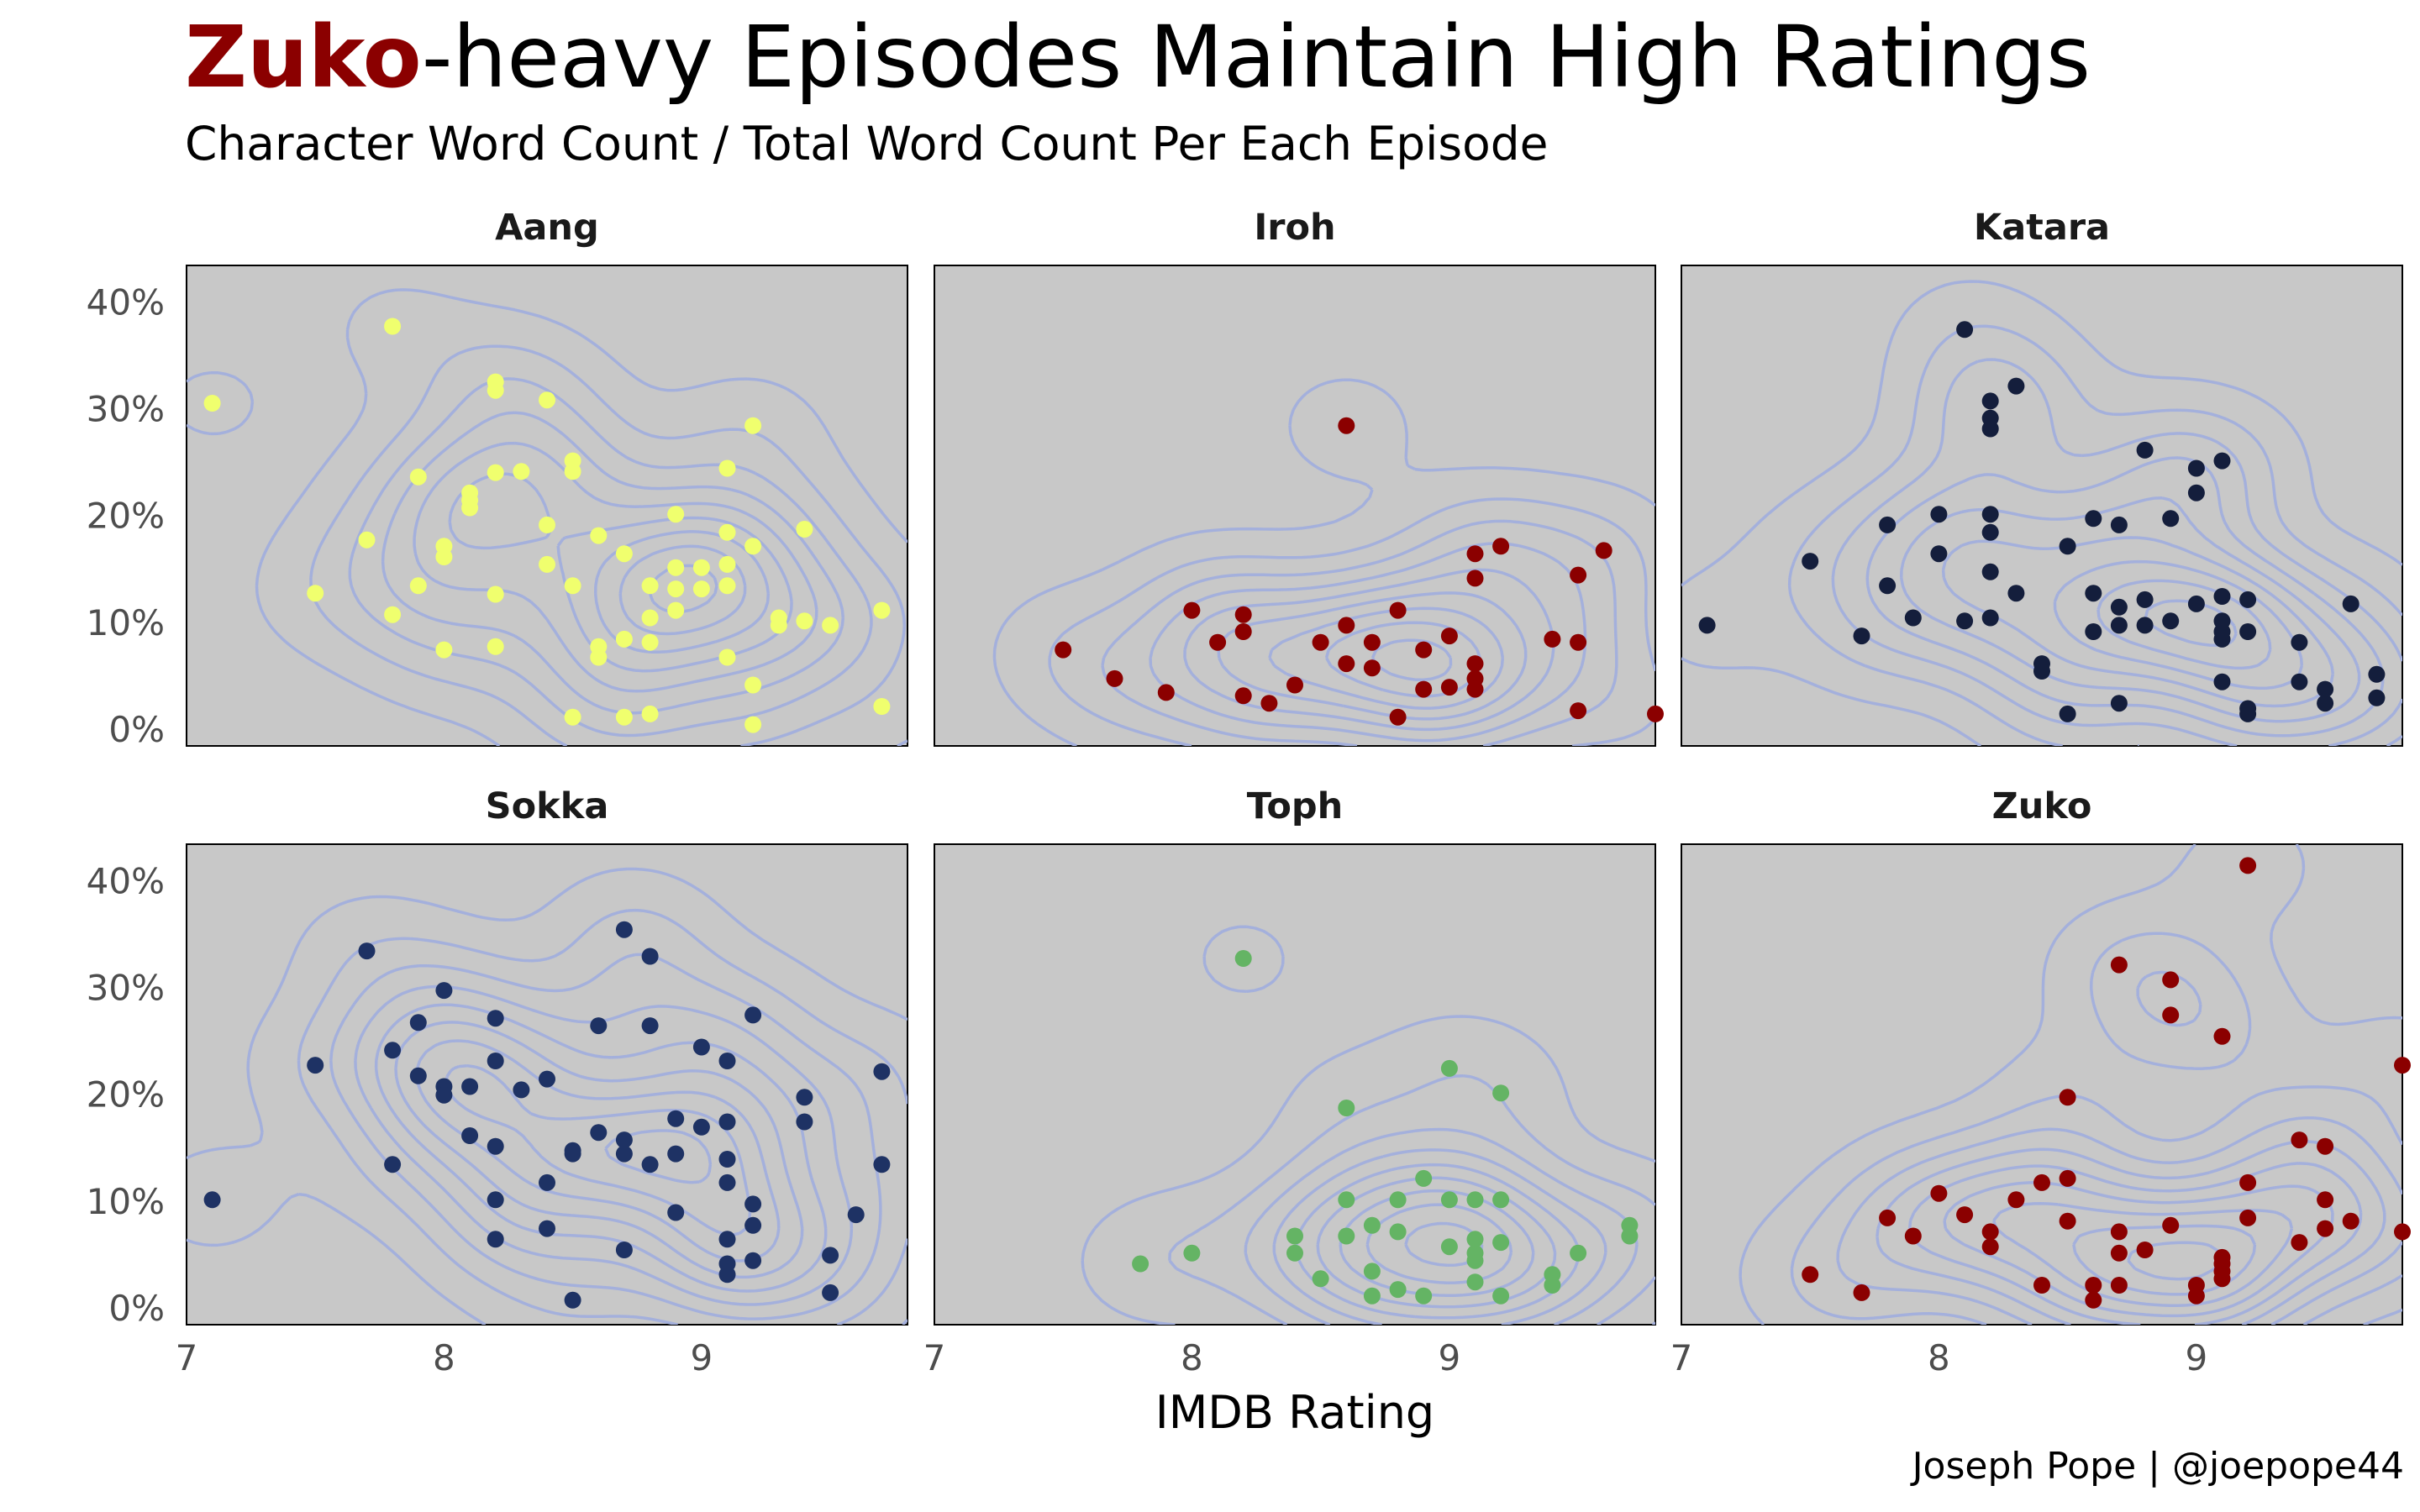 The image size is (2420, 1512). I want to click on panel-zuko, so click(2042, 1084).